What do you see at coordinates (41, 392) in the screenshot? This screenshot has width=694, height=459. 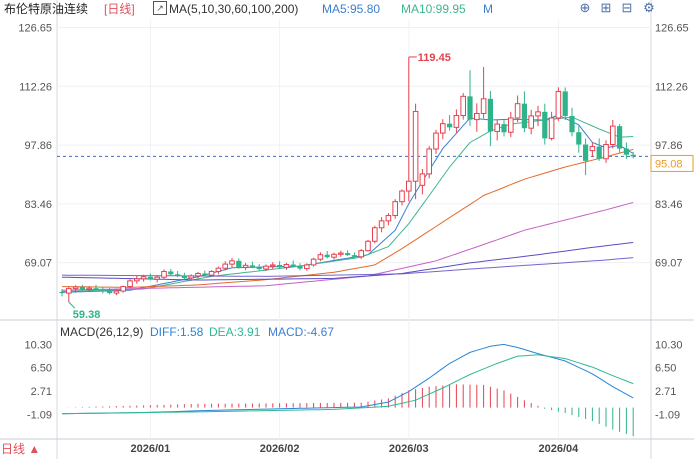 I see `macd-tick-label-left: 2.71` at bounding box center [41, 392].